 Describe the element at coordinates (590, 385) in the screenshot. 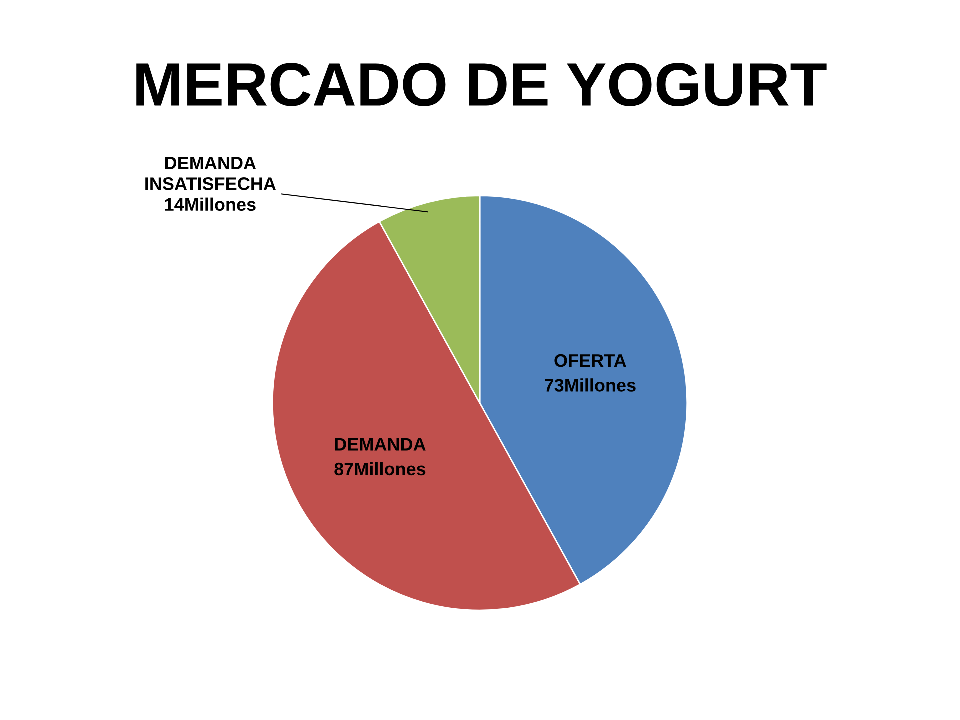

I see `data-label: 73Millones` at that location.